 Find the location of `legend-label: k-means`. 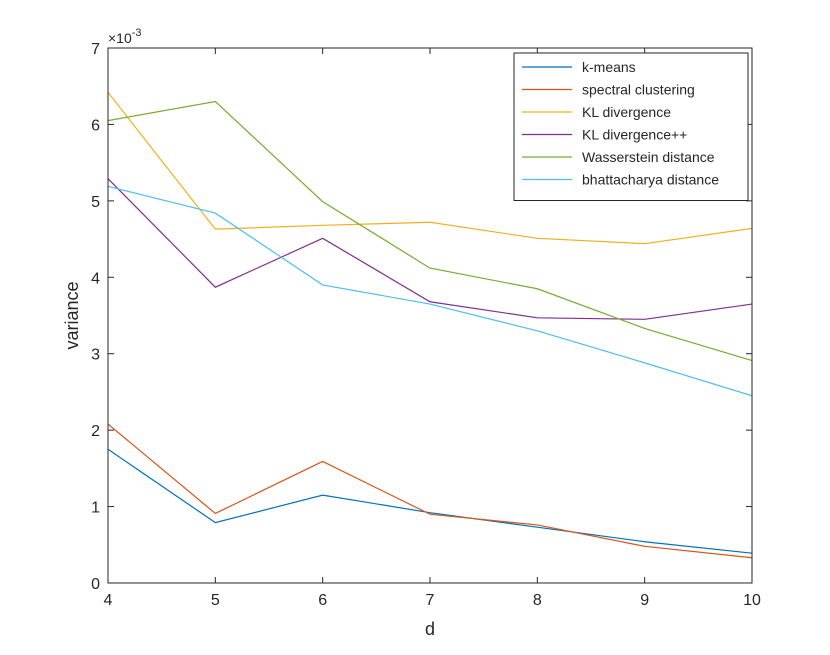

legend-label: k-means is located at coordinates (609, 67).